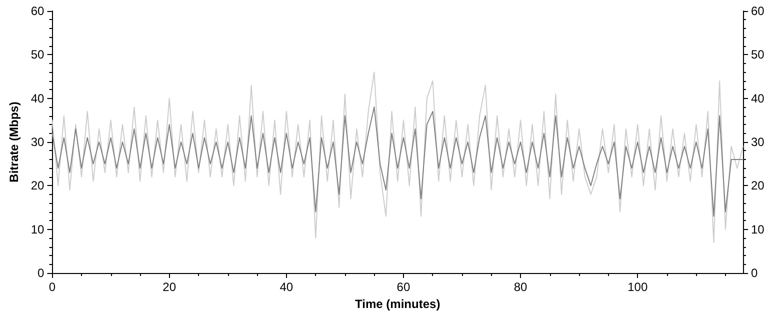  What do you see at coordinates (758, 55) in the screenshot?
I see `y2-tick-label: 50` at bounding box center [758, 55].